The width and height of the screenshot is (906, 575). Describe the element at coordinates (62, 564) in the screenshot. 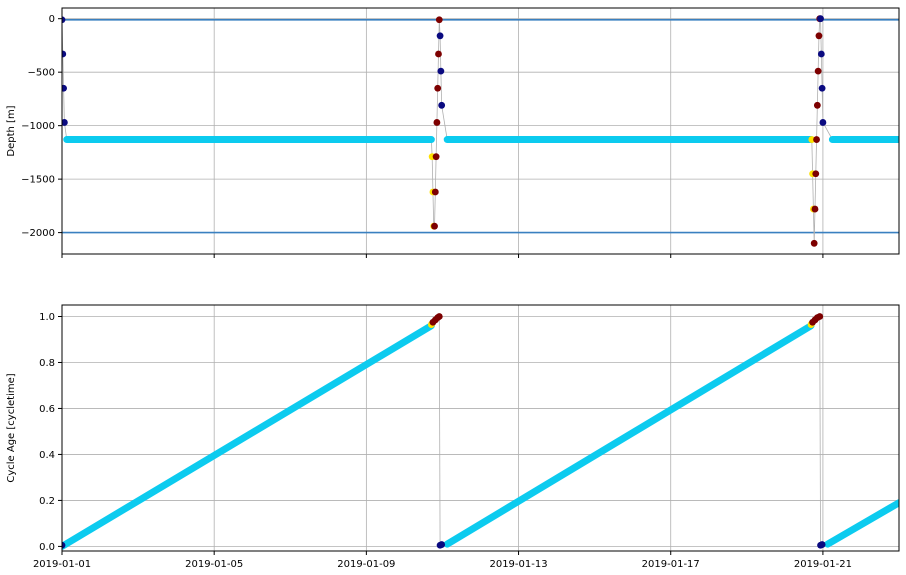

I see `x-tick-label: 2019-01-01` at that location.